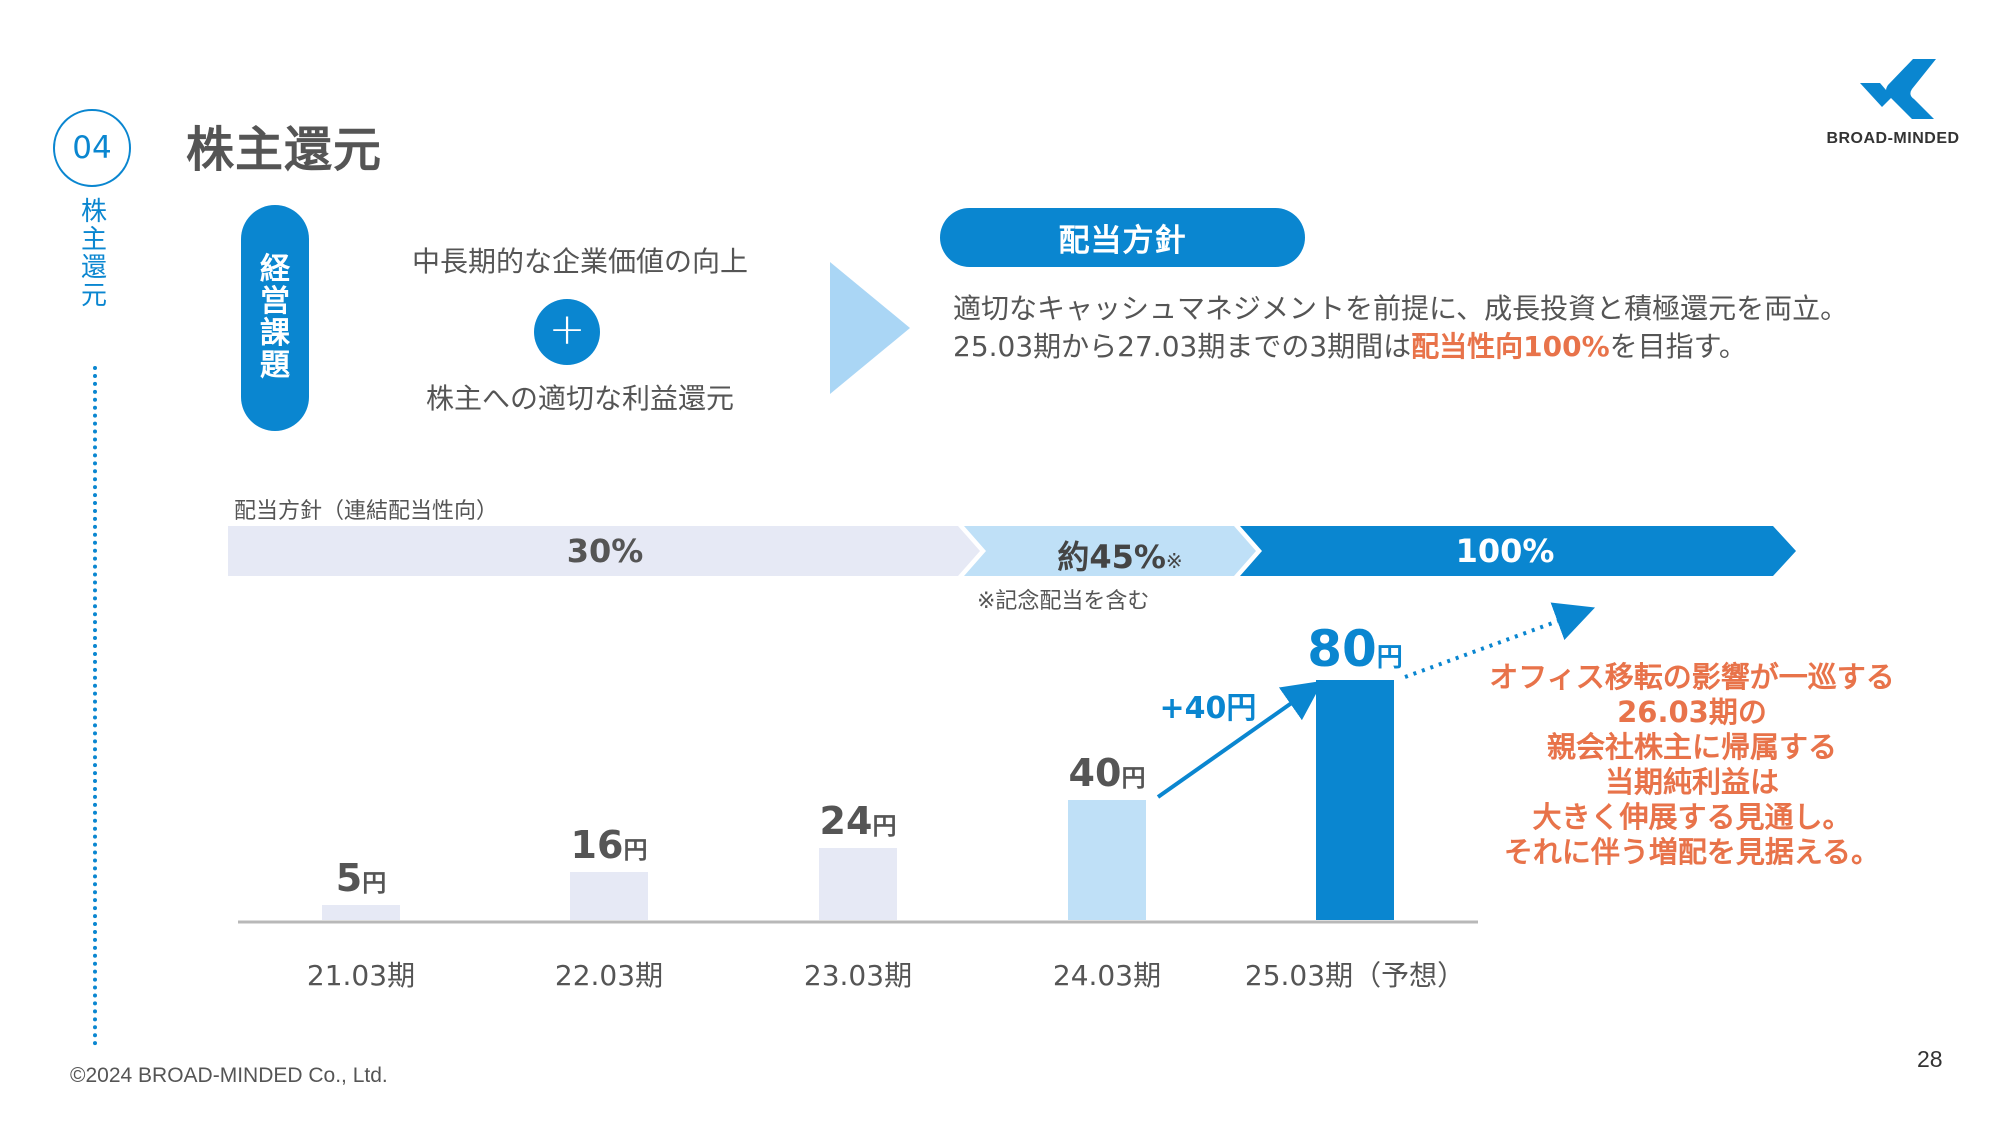  I want to click on bar-value-label: 40円, so click(1107, 773).